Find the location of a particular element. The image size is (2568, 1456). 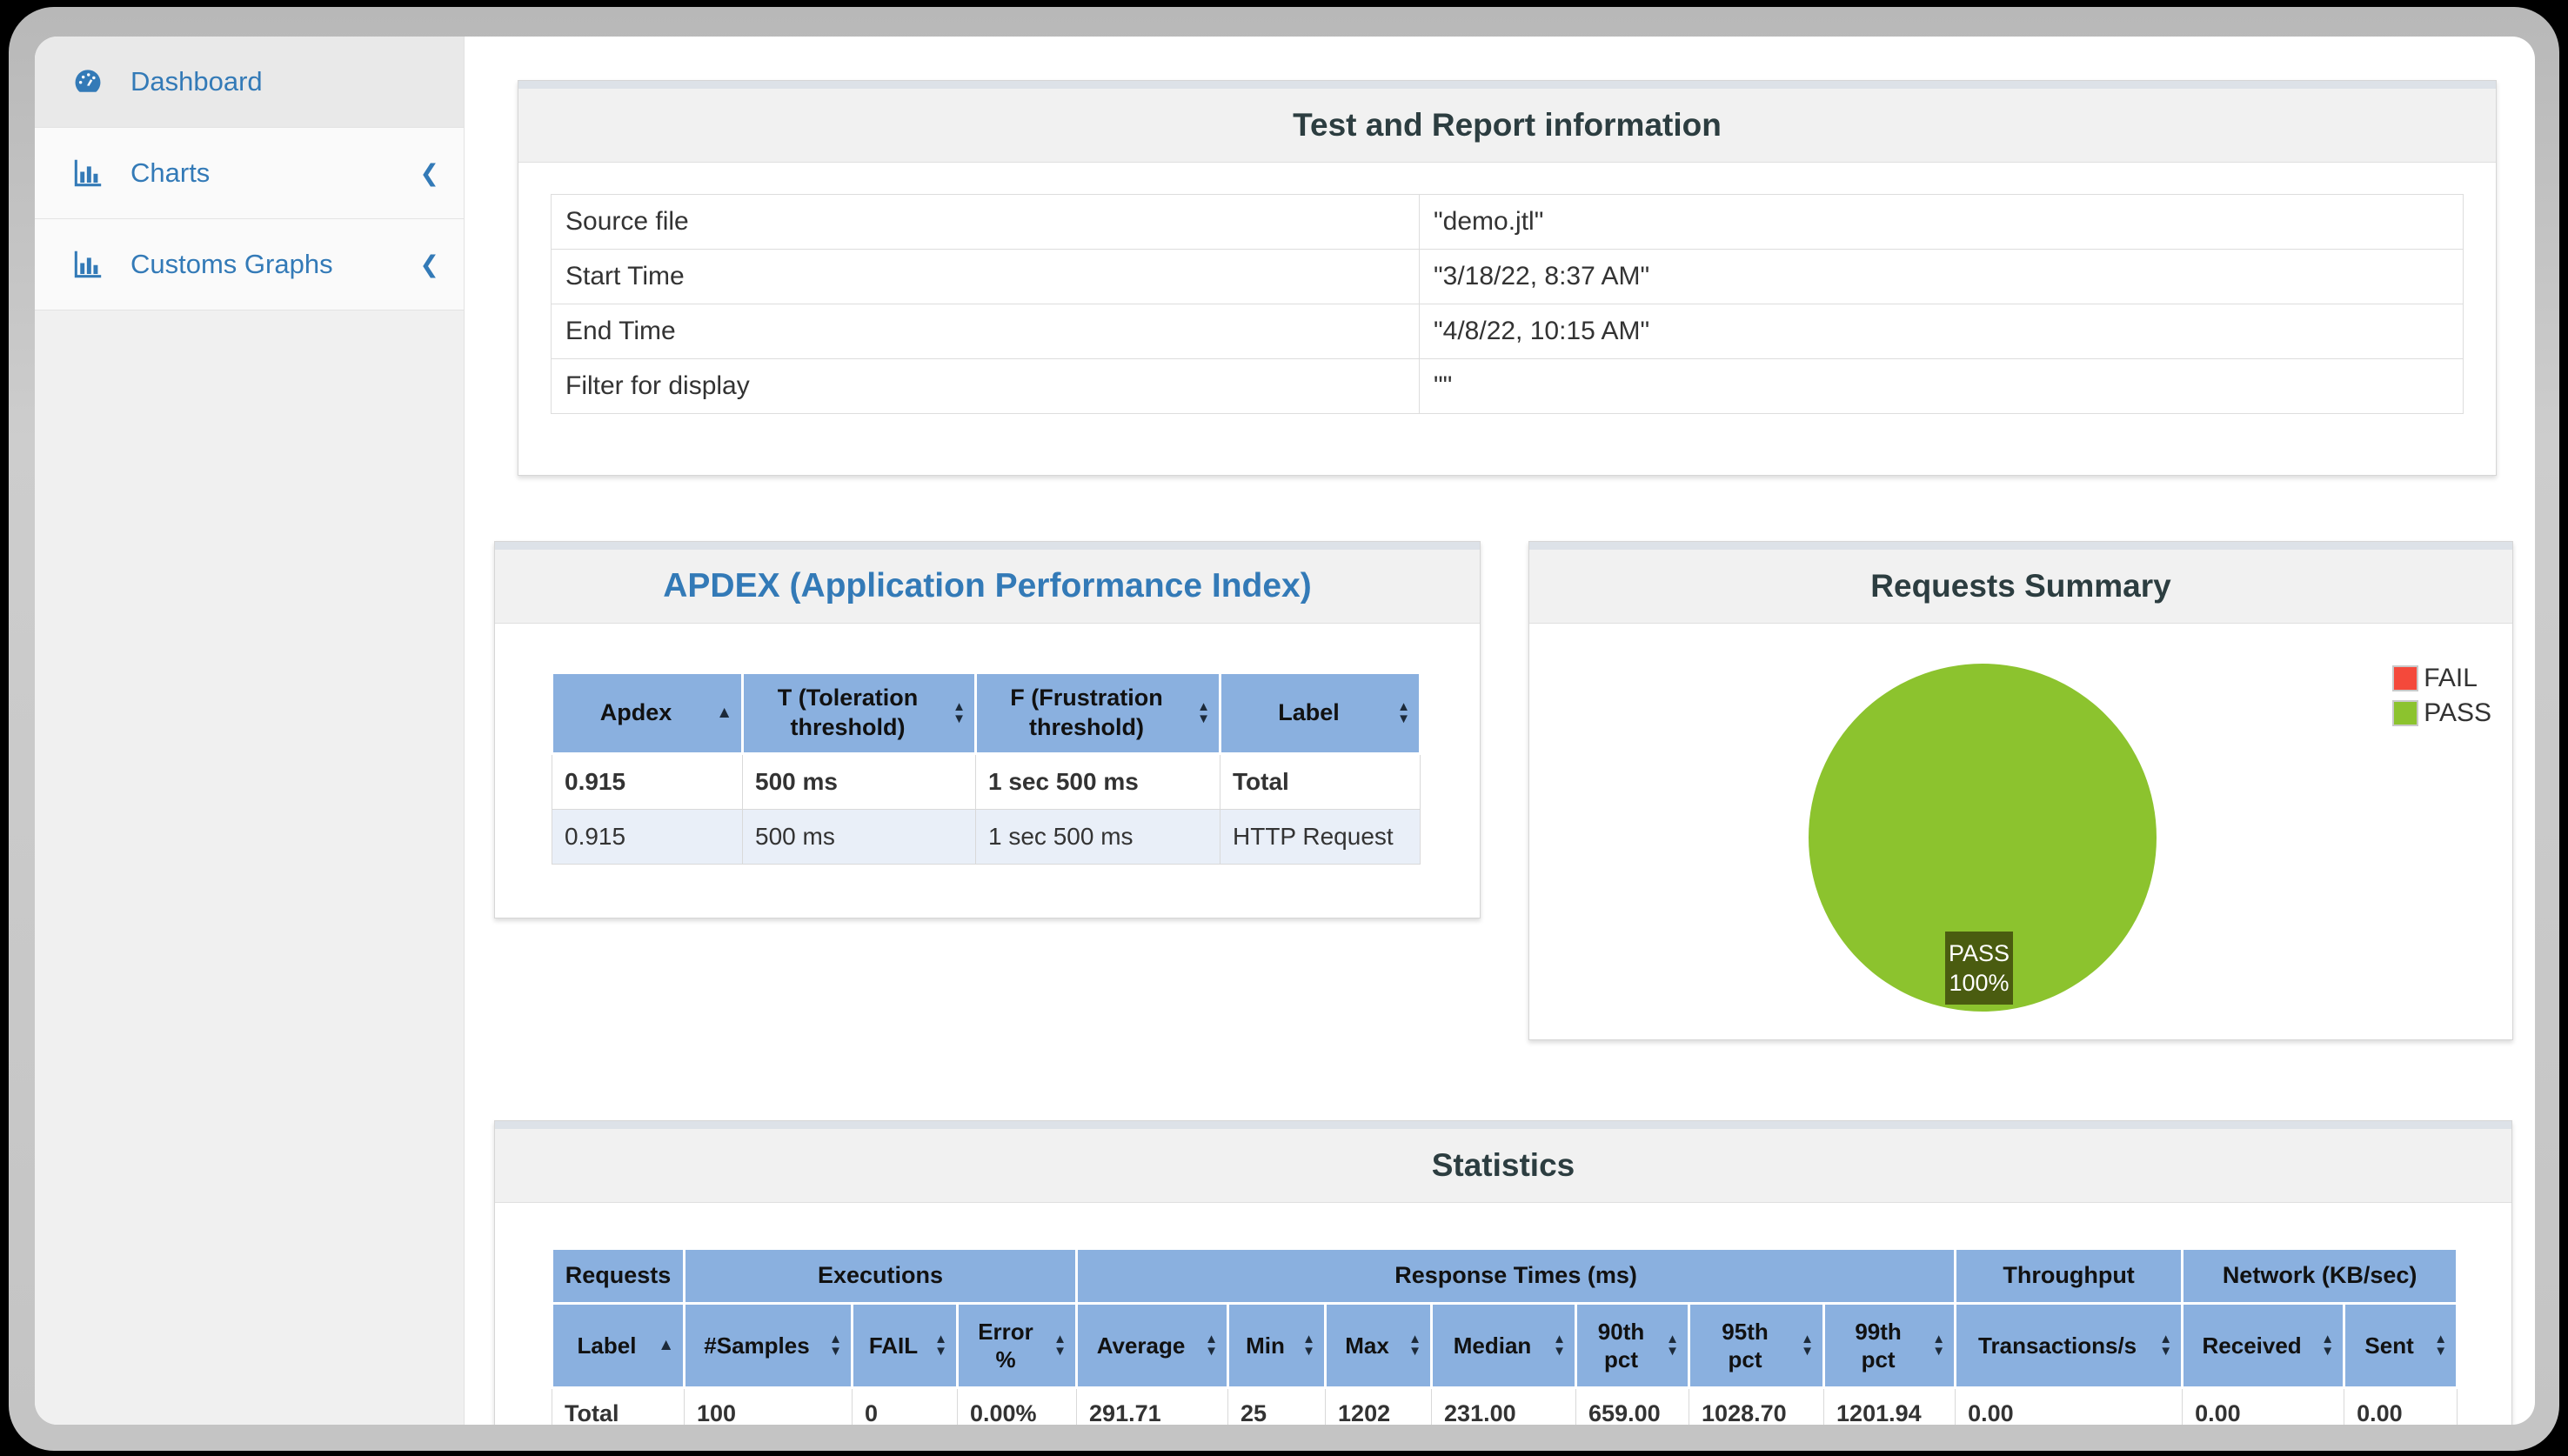

column-header-95th: 95th pct ▲ ▼ is located at coordinates (1757, 1345).